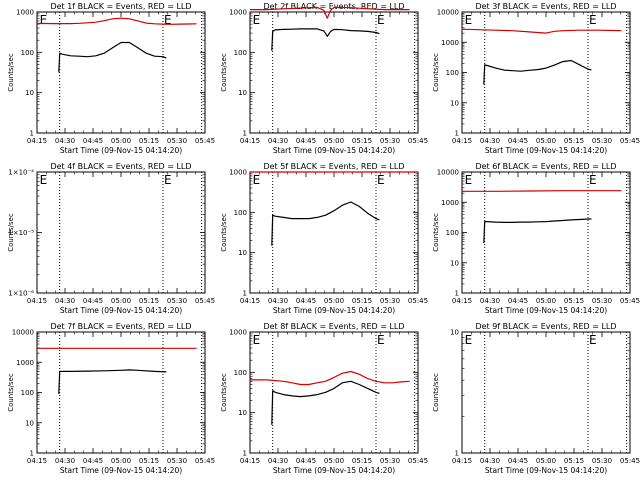  I want to click on chart-title: Det 9f BLACK = Events, RED = LLD, so click(545, 326).